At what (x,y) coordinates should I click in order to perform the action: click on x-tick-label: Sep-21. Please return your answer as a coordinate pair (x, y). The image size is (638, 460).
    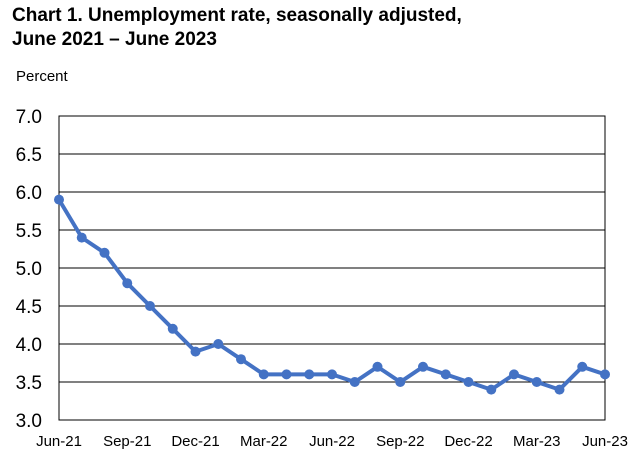
    Looking at the image, I should click on (127, 441).